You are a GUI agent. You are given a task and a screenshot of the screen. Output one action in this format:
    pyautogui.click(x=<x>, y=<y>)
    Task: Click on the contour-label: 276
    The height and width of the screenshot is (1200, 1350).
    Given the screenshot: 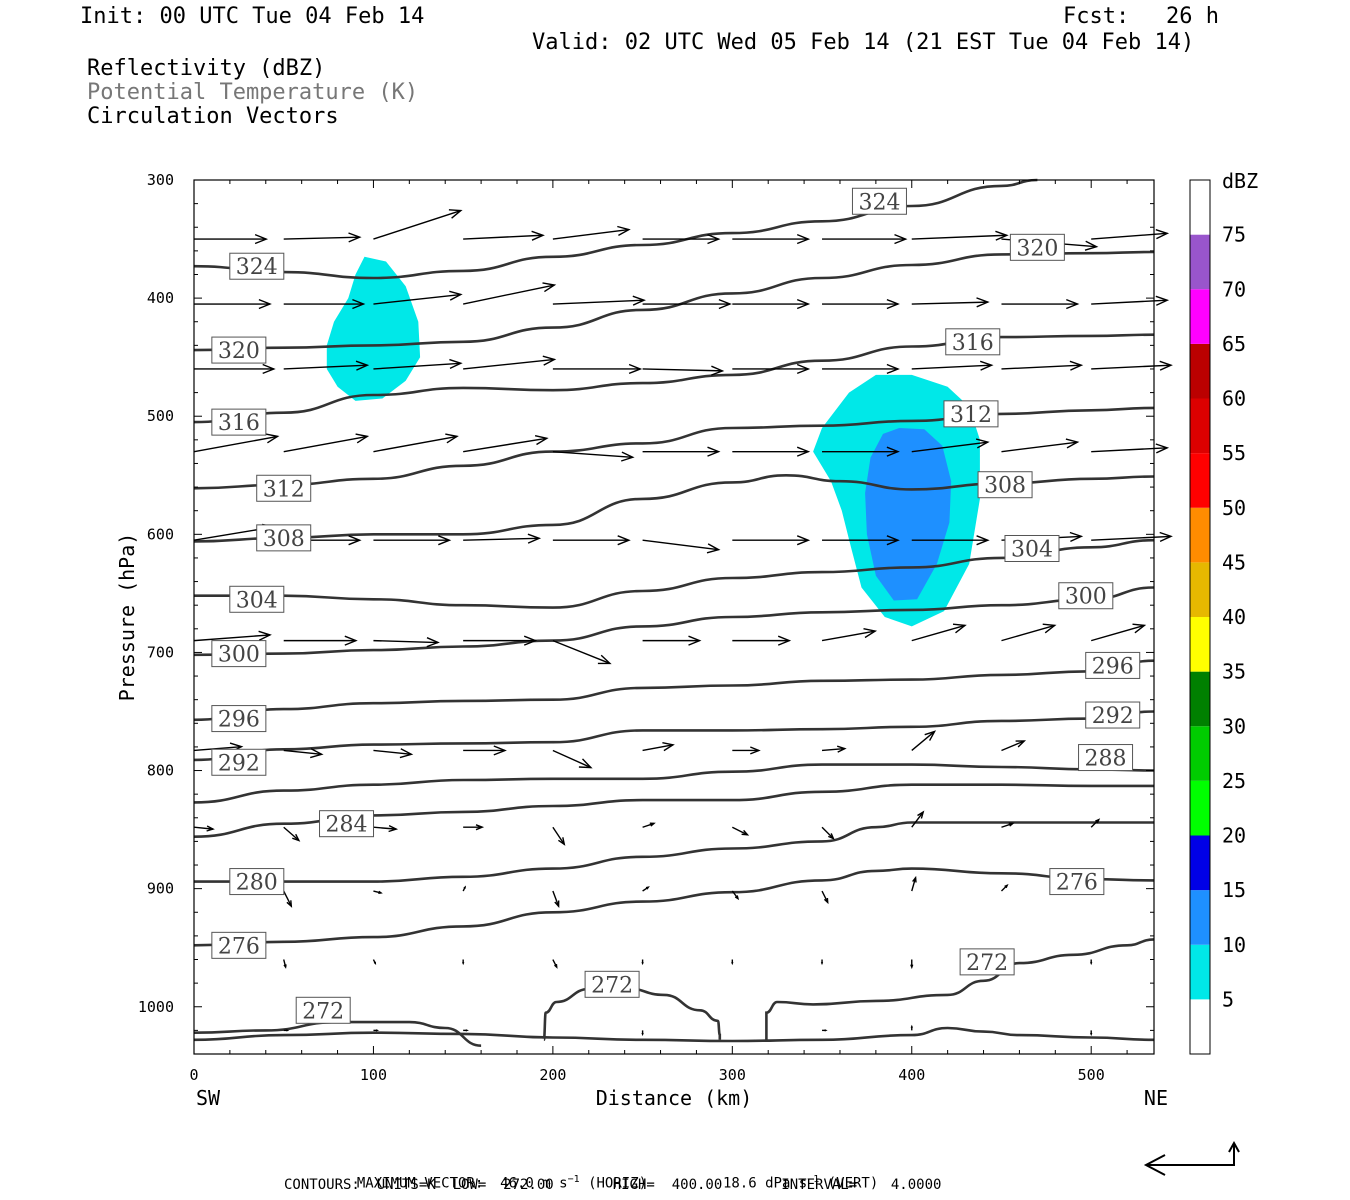 What is the action you would take?
    pyautogui.click(x=1077, y=883)
    